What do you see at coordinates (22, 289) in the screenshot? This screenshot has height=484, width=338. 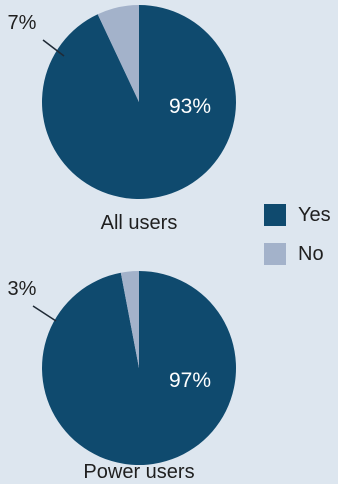 I see `data-label-no-power-users: 3%` at bounding box center [22, 289].